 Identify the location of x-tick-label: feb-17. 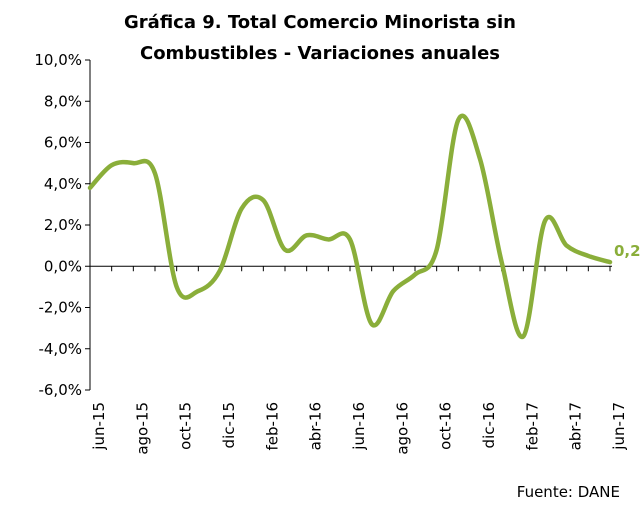
(532, 426).